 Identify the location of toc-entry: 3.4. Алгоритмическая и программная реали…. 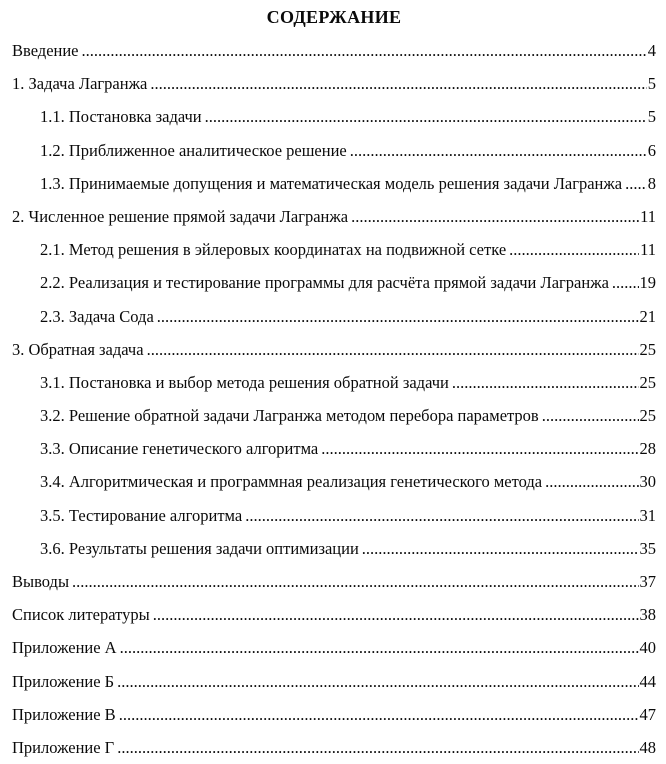
(334, 481).